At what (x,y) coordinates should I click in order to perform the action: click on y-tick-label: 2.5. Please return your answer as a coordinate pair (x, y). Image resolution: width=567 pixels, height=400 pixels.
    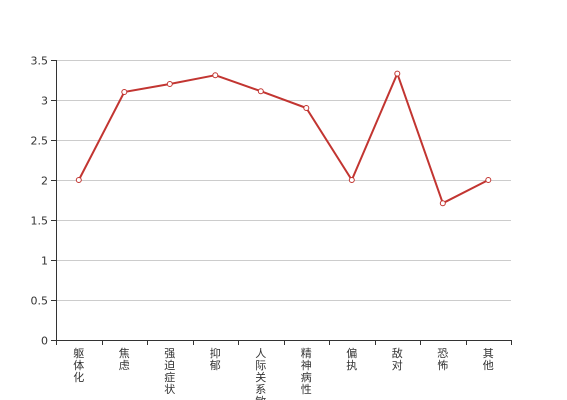
    Looking at the image, I should click on (40, 141).